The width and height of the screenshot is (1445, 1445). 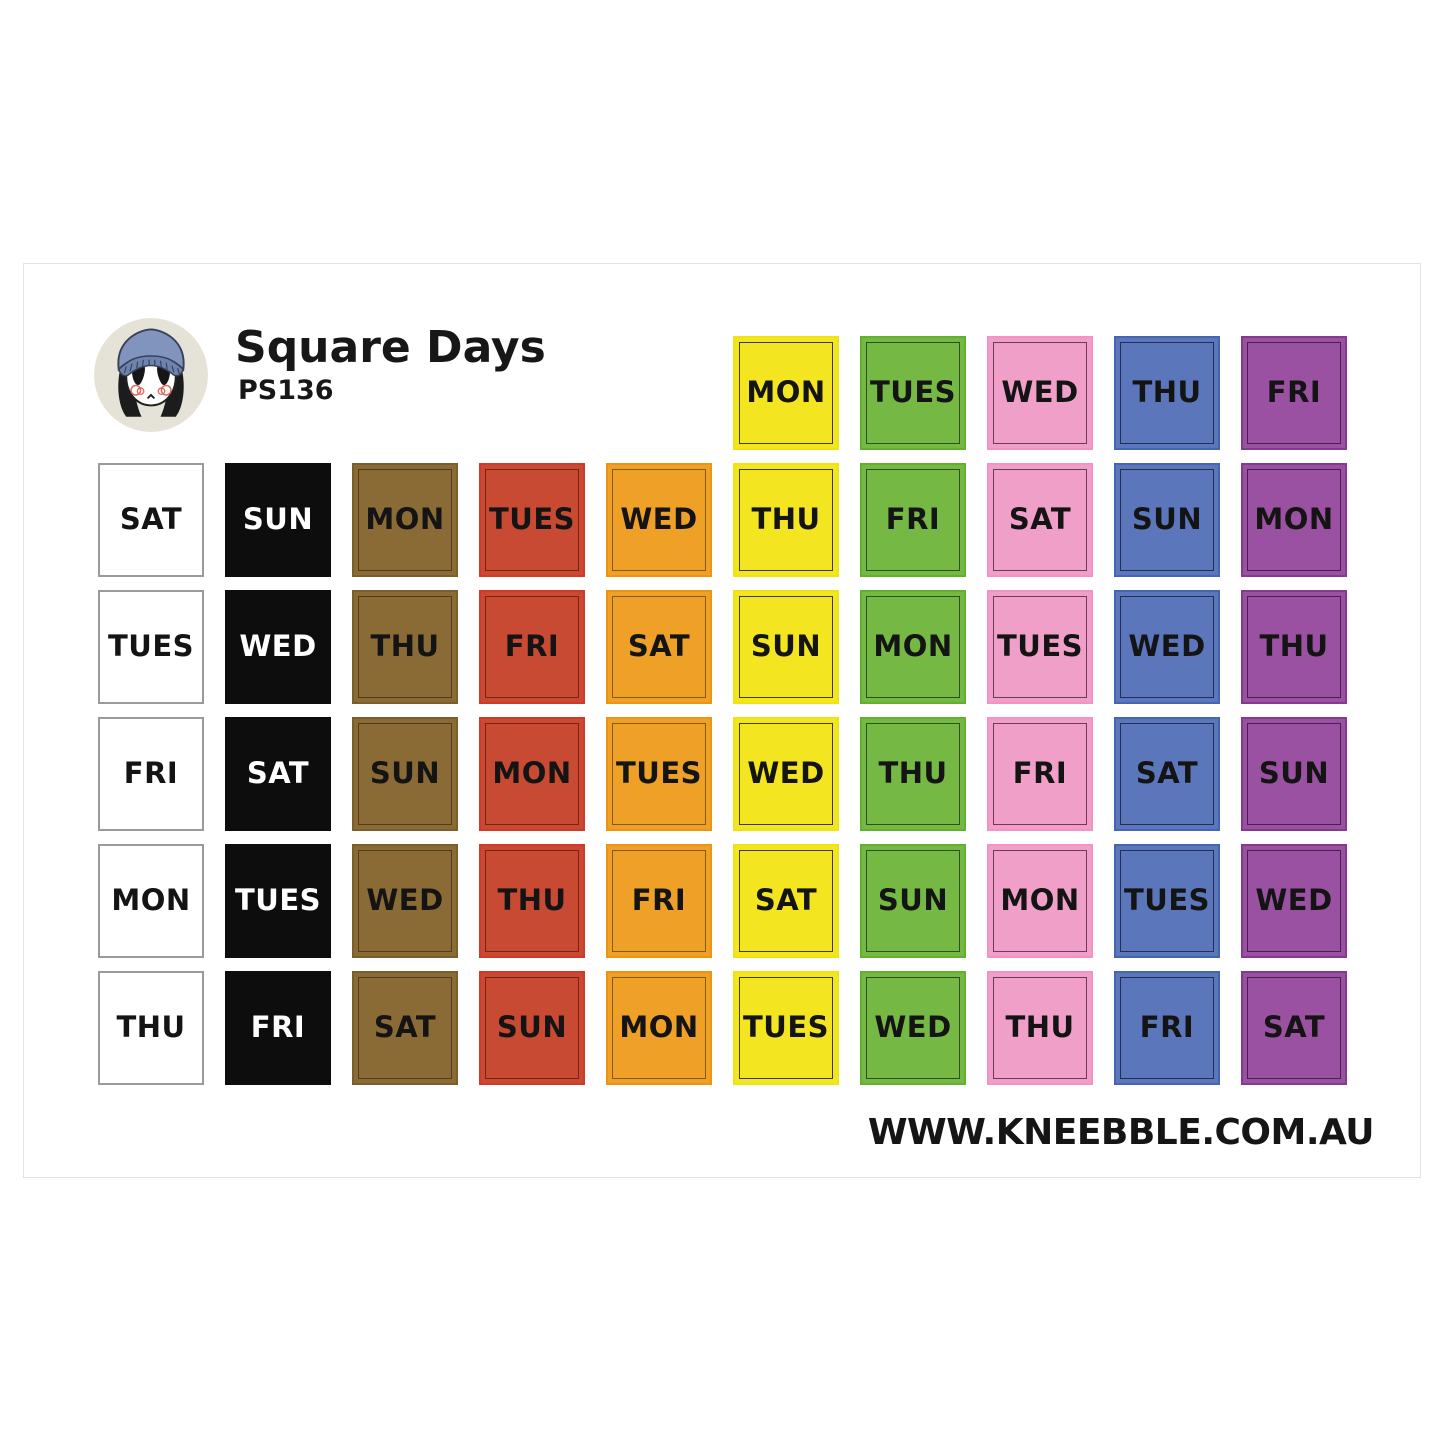 I want to click on day-sticker-blue-sat: SAT, so click(x=1167, y=774).